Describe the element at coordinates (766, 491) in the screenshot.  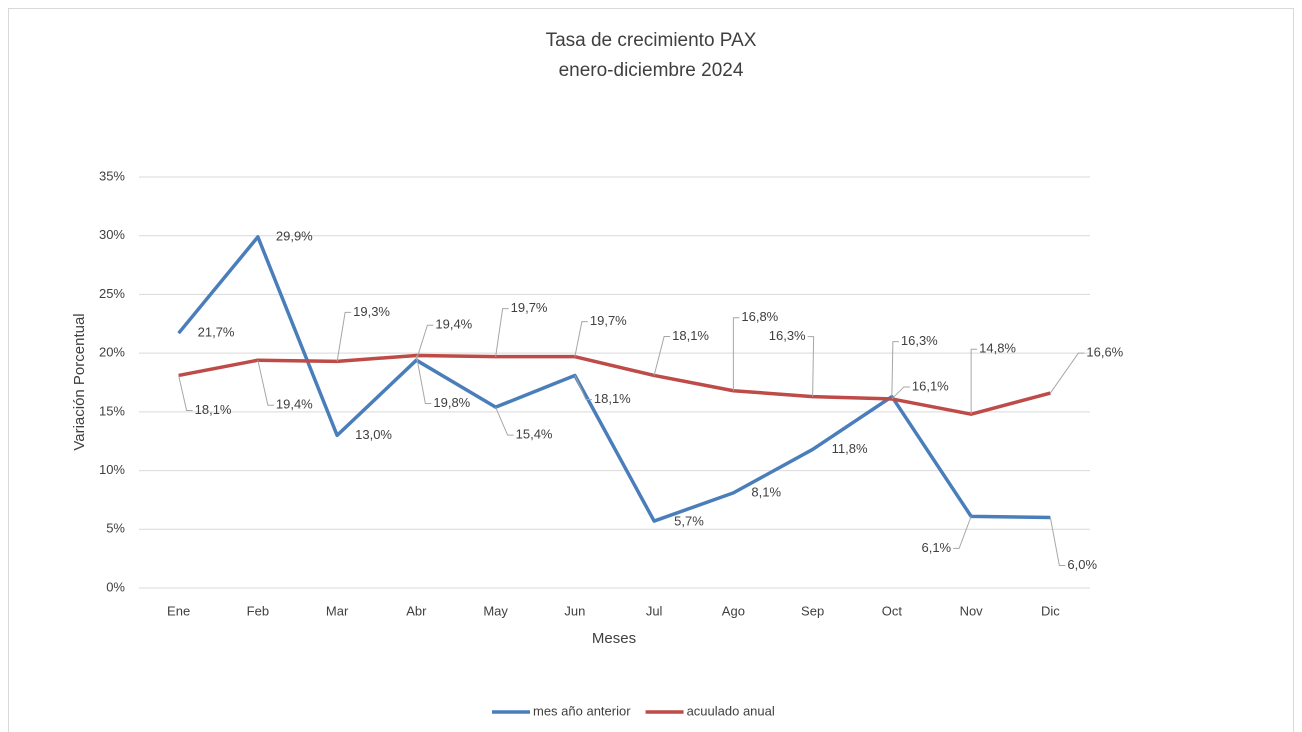
I see `data-label: 8,1%` at that location.